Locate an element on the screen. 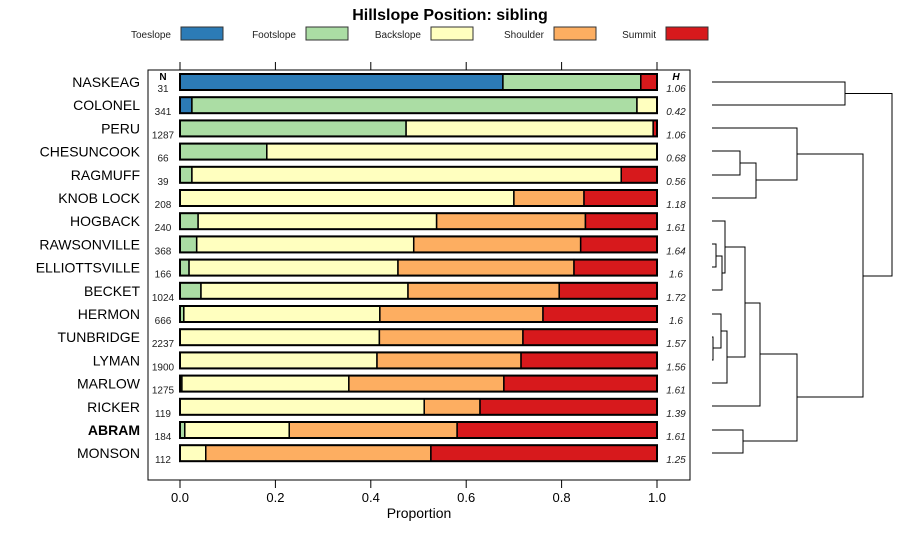 The image size is (900, 540). row-label: ABRAM is located at coordinates (114, 430).